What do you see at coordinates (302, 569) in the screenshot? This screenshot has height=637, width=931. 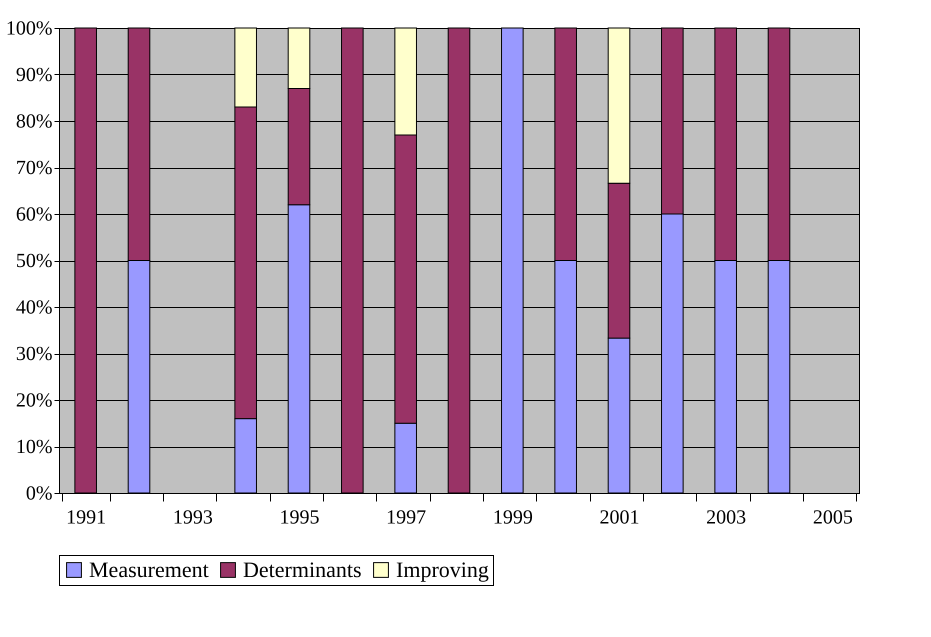 I see `legend-label: Determinants` at bounding box center [302, 569].